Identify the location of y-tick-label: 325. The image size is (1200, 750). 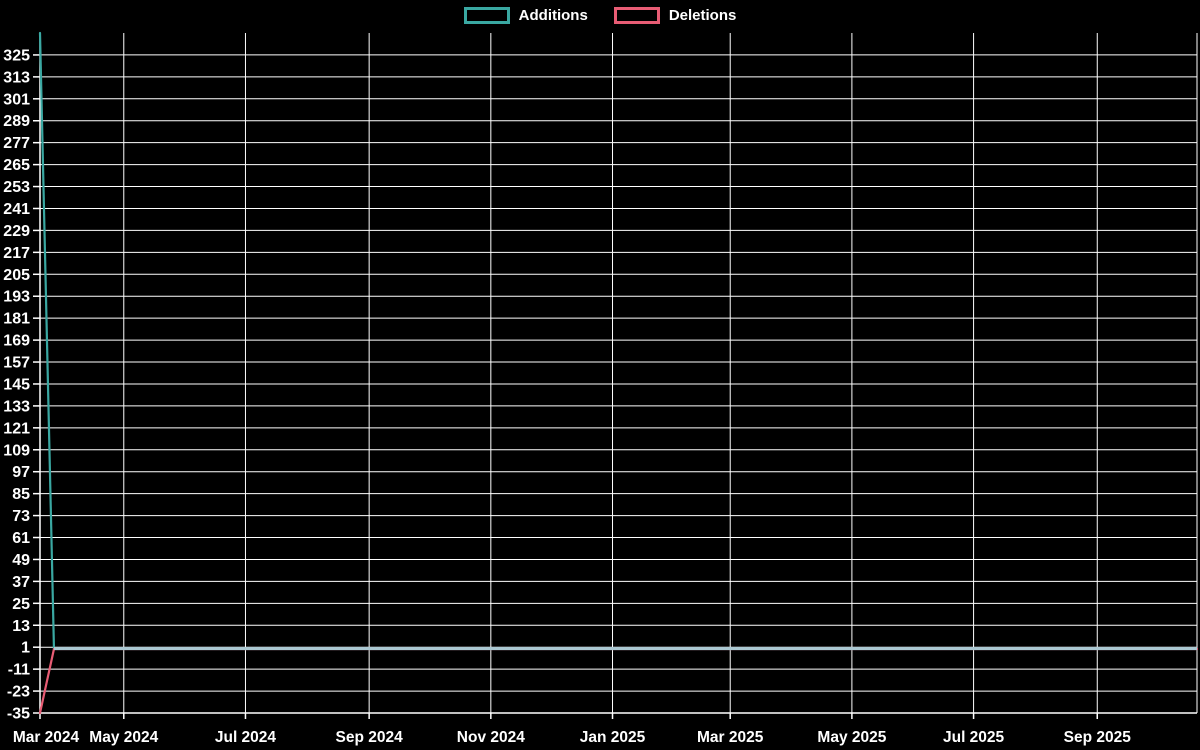
(16, 55).